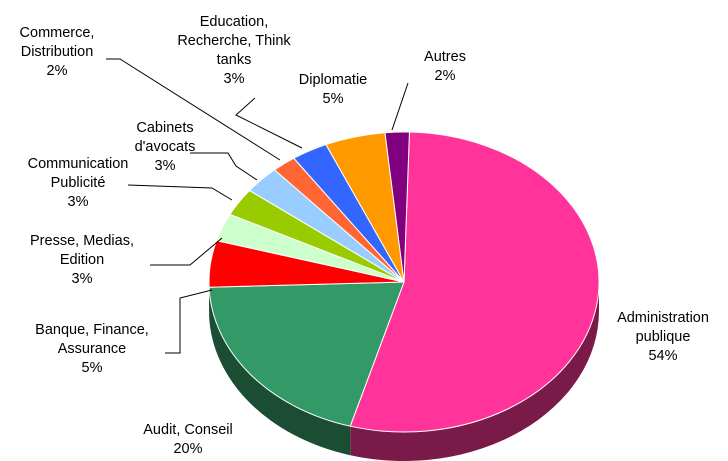  I want to click on slice-name: d'avocats, so click(165, 147).